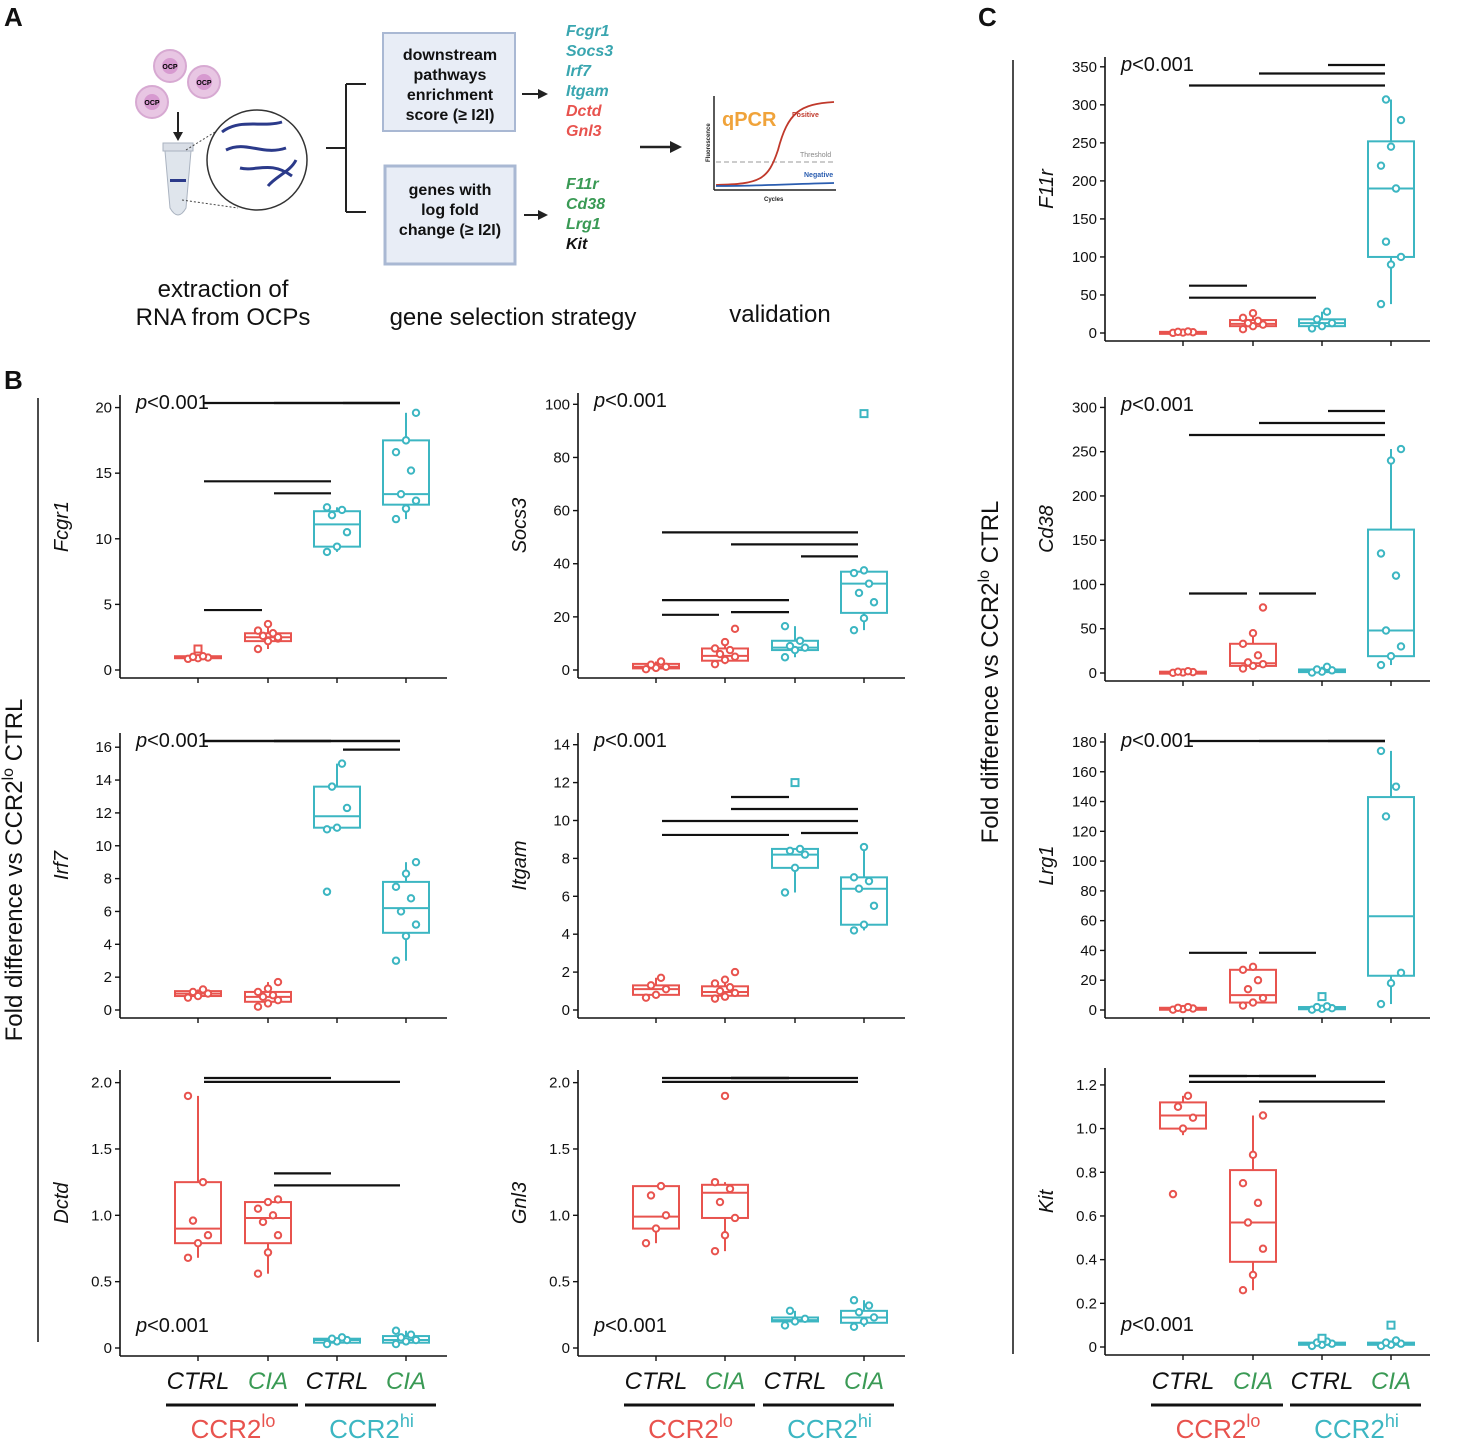 The height and width of the screenshot is (1439, 1477). I want to click on branch-bracket, so click(346, 148).